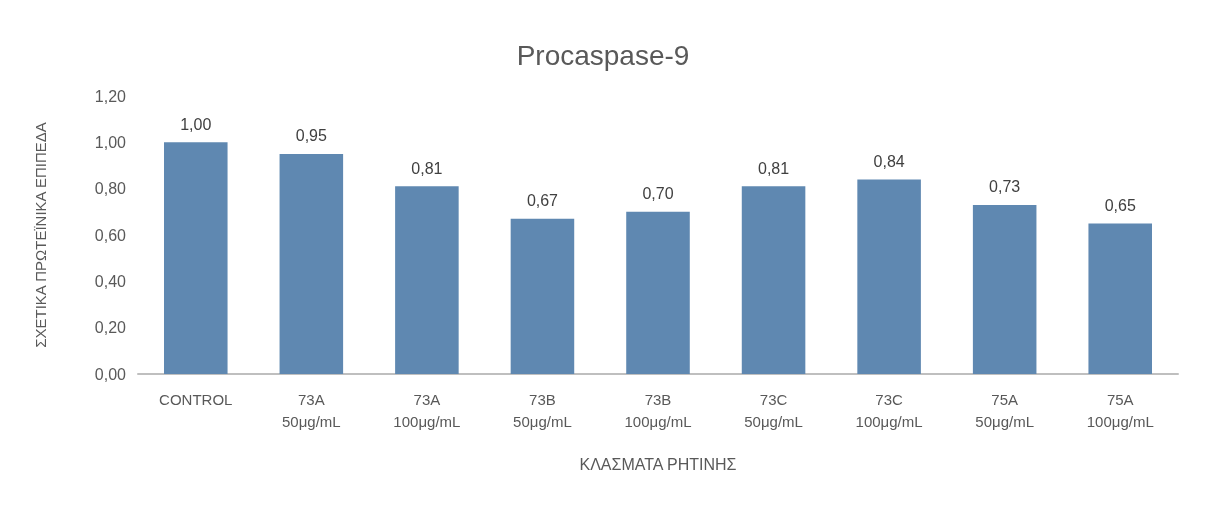 The image size is (1208, 506). I want to click on y-tick-label: 0,80, so click(110, 189).